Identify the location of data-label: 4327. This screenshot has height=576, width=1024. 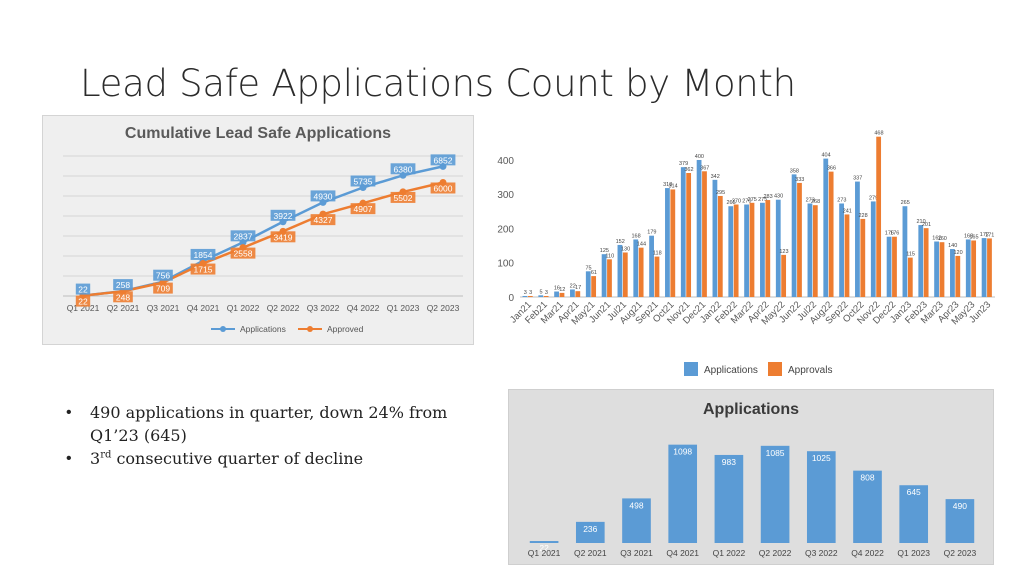
(323, 220).